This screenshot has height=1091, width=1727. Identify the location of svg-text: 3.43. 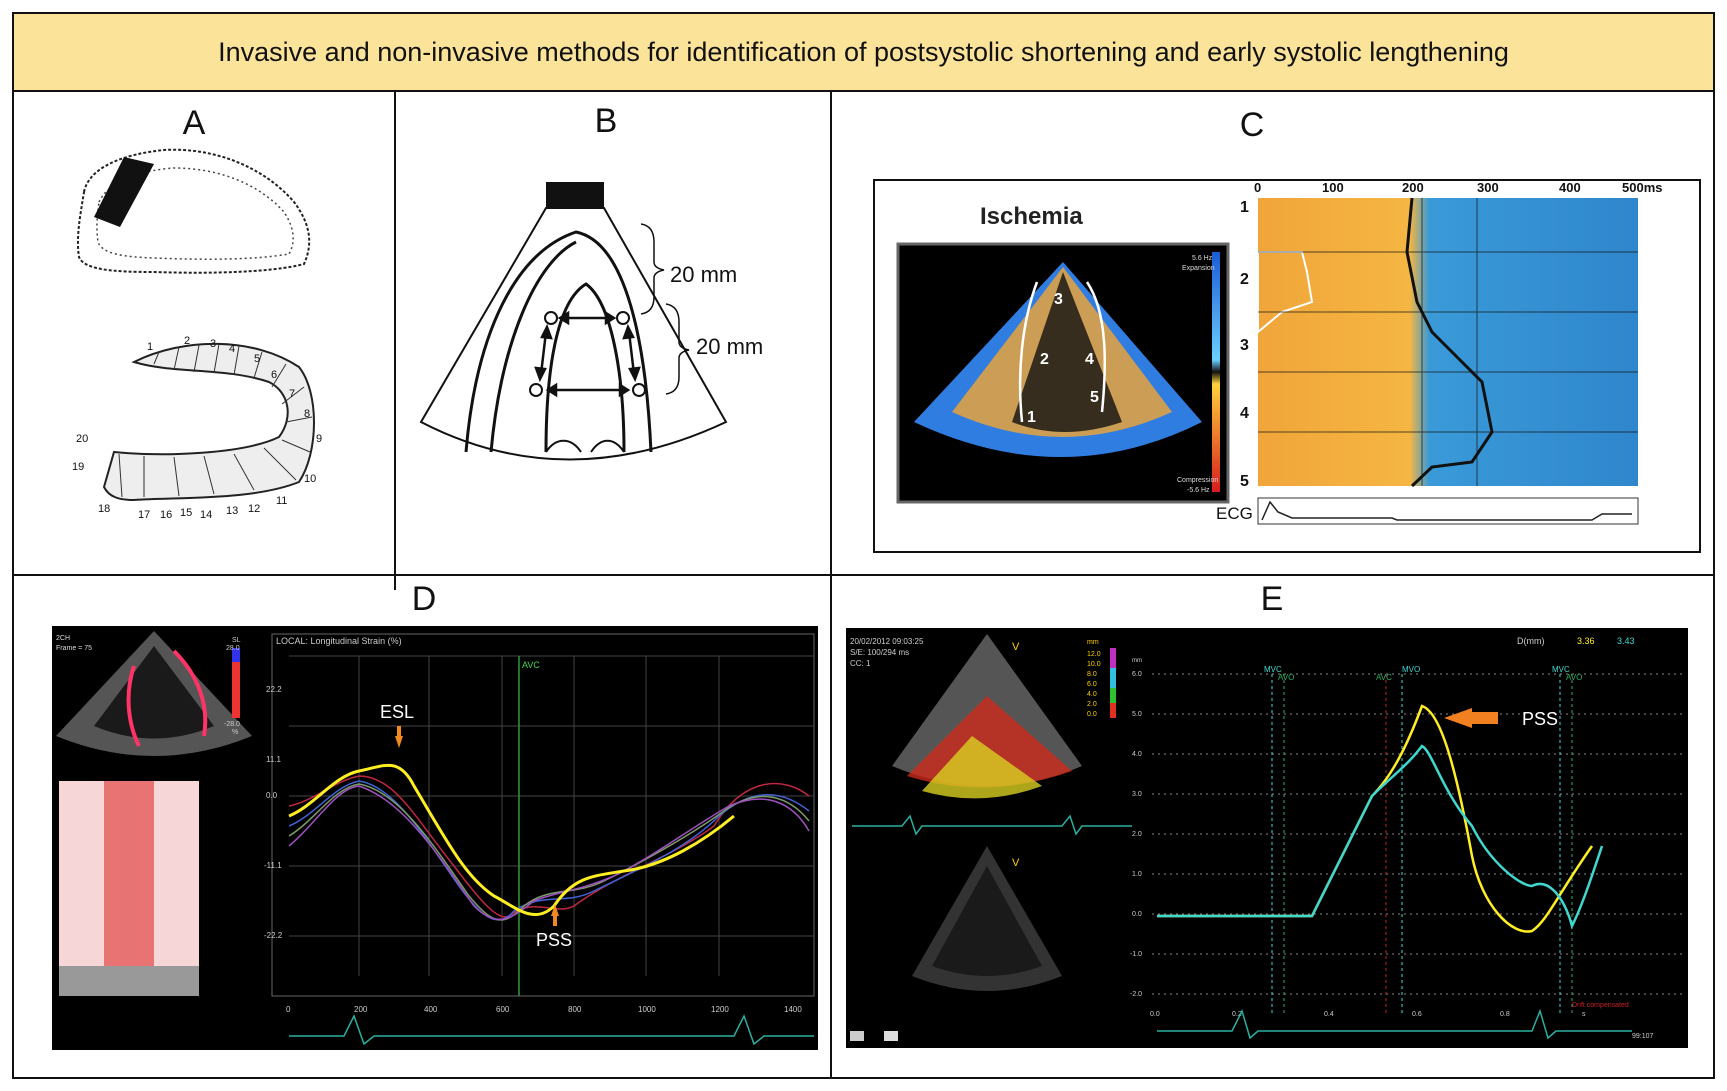
(1626, 641).